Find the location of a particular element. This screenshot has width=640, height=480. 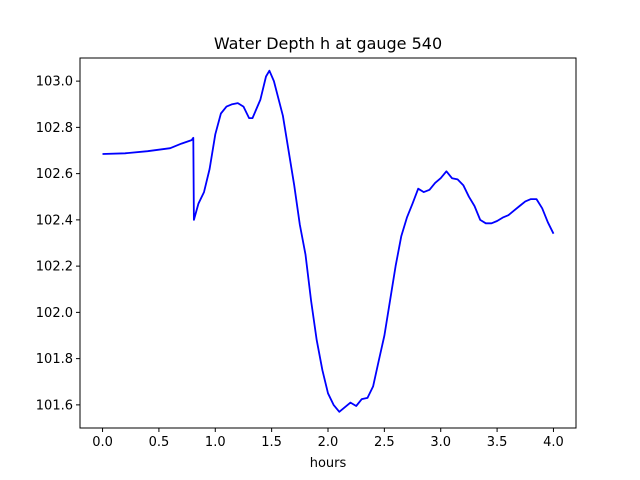

x-tick-label: 2.5 is located at coordinates (384, 442).